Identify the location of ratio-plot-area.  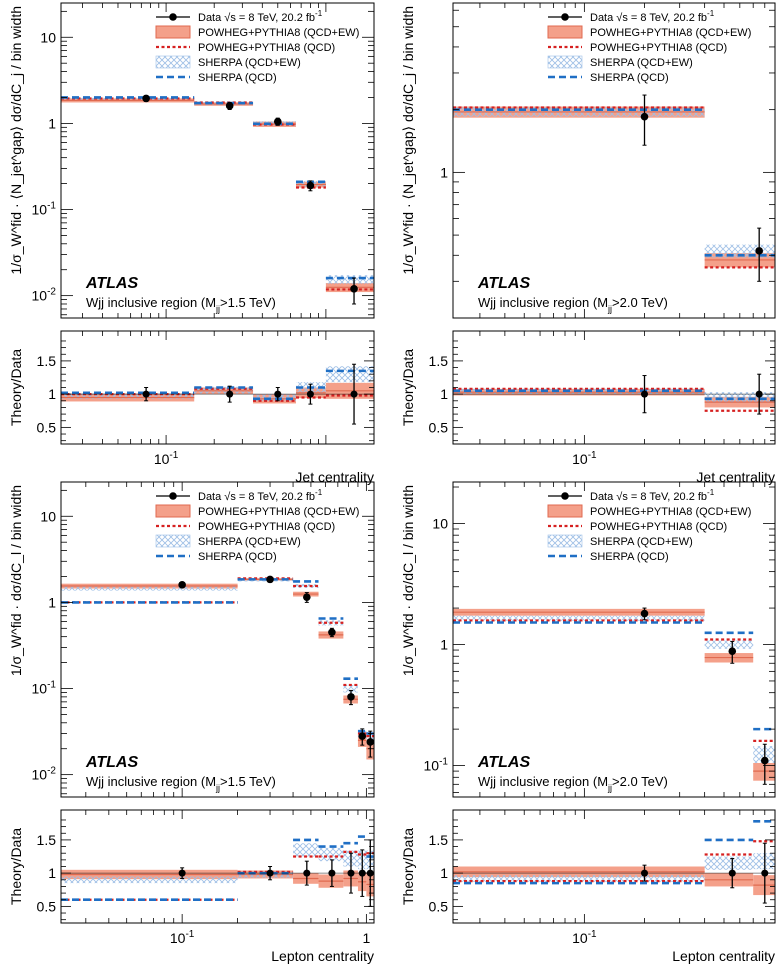
(614, 394).